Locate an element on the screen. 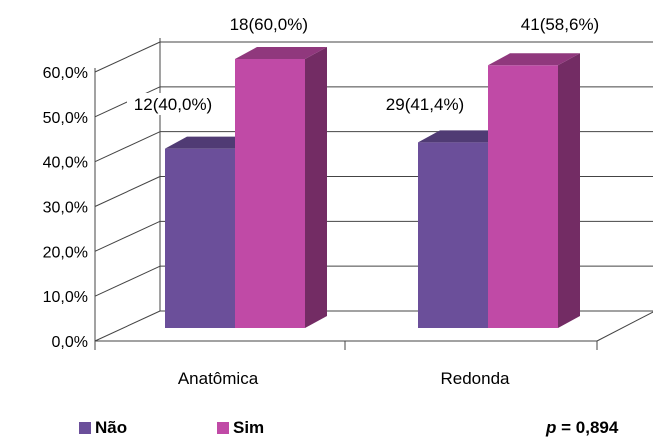 The width and height of the screenshot is (653, 444). data-label: 29(41,4%) is located at coordinates (425, 104).